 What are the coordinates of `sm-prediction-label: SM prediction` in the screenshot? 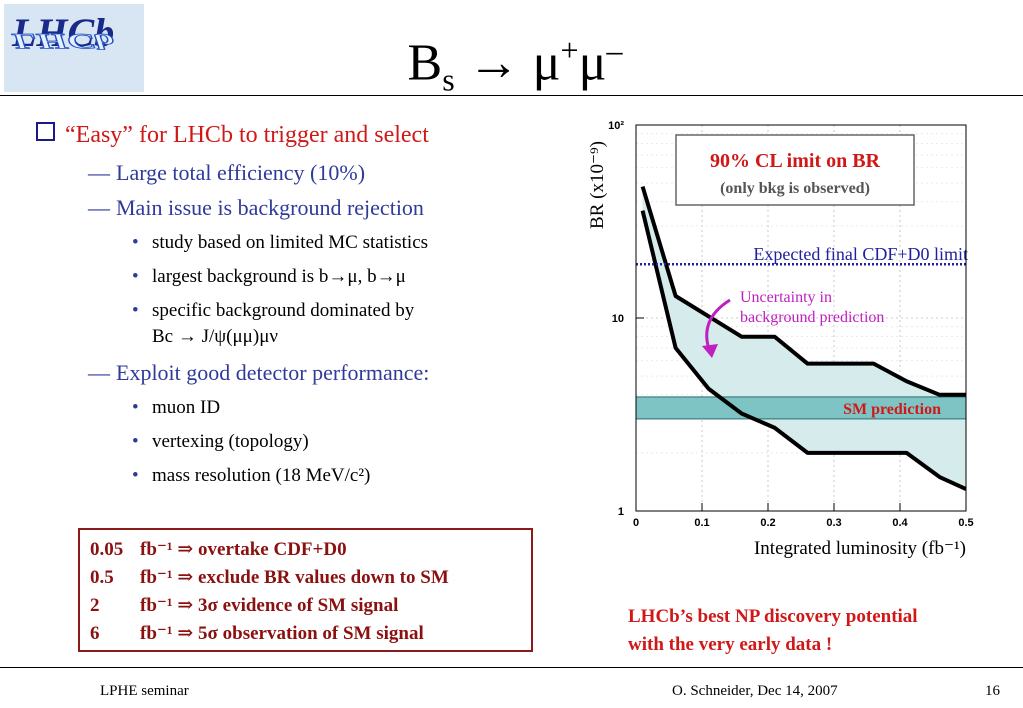 It's located at (892, 409).